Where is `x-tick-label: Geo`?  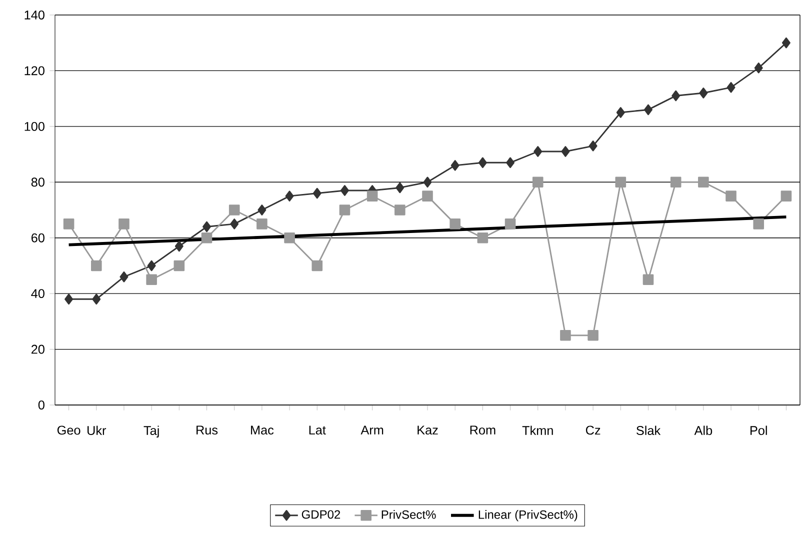
x-tick-label: Geo is located at coordinates (68, 430).